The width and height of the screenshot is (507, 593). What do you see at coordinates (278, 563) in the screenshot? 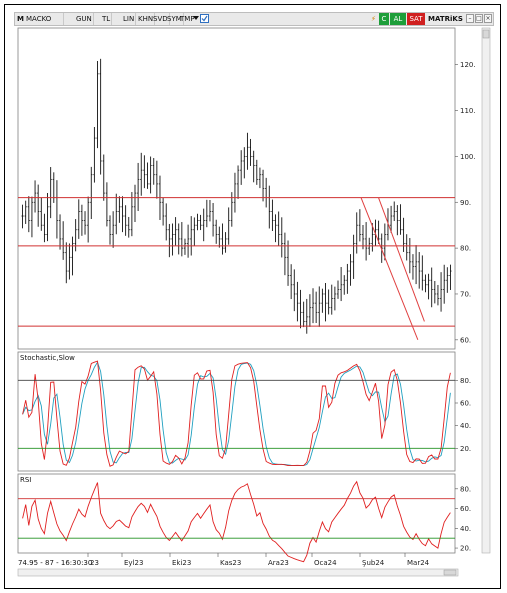
I see `x-tick-label: Ara23` at bounding box center [278, 563].